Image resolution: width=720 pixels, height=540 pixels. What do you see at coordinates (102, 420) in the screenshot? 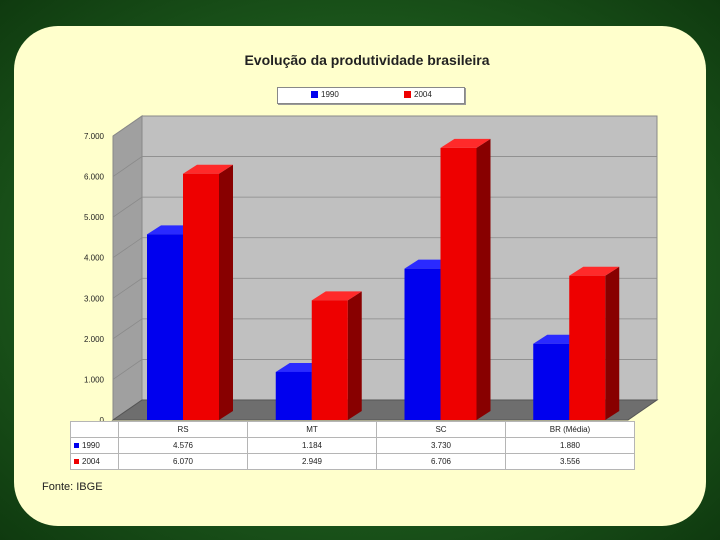
I see `y-tick-label: 0` at bounding box center [102, 420].